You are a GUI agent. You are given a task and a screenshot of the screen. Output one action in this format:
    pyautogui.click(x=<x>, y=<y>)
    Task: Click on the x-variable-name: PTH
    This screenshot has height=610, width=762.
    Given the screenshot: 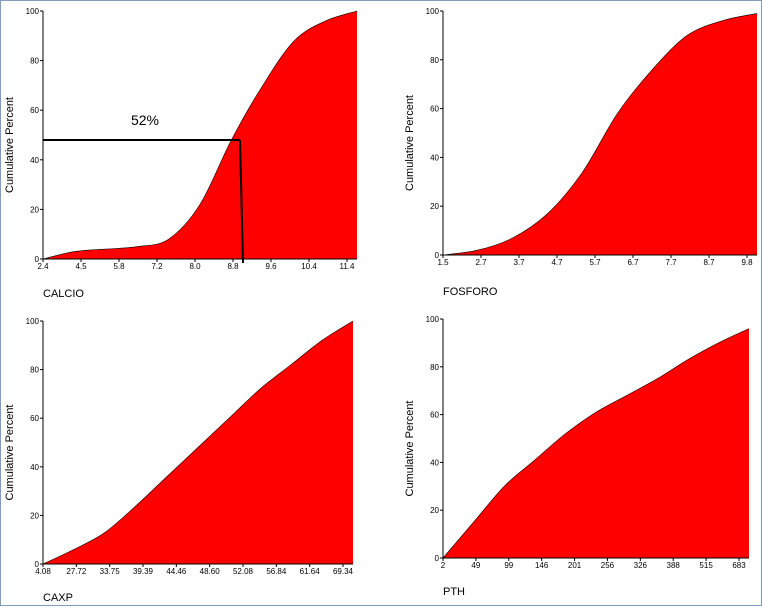 What is the action you would take?
    pyautogui.click(x=454, y=592)
    